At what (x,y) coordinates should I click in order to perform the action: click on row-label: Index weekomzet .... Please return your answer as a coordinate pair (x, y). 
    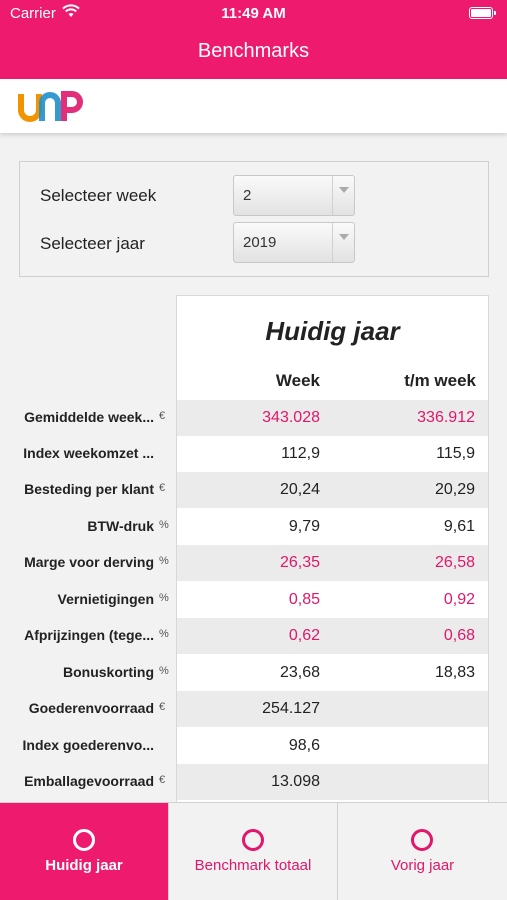
    Looking at the image, I should click on (88, 453).